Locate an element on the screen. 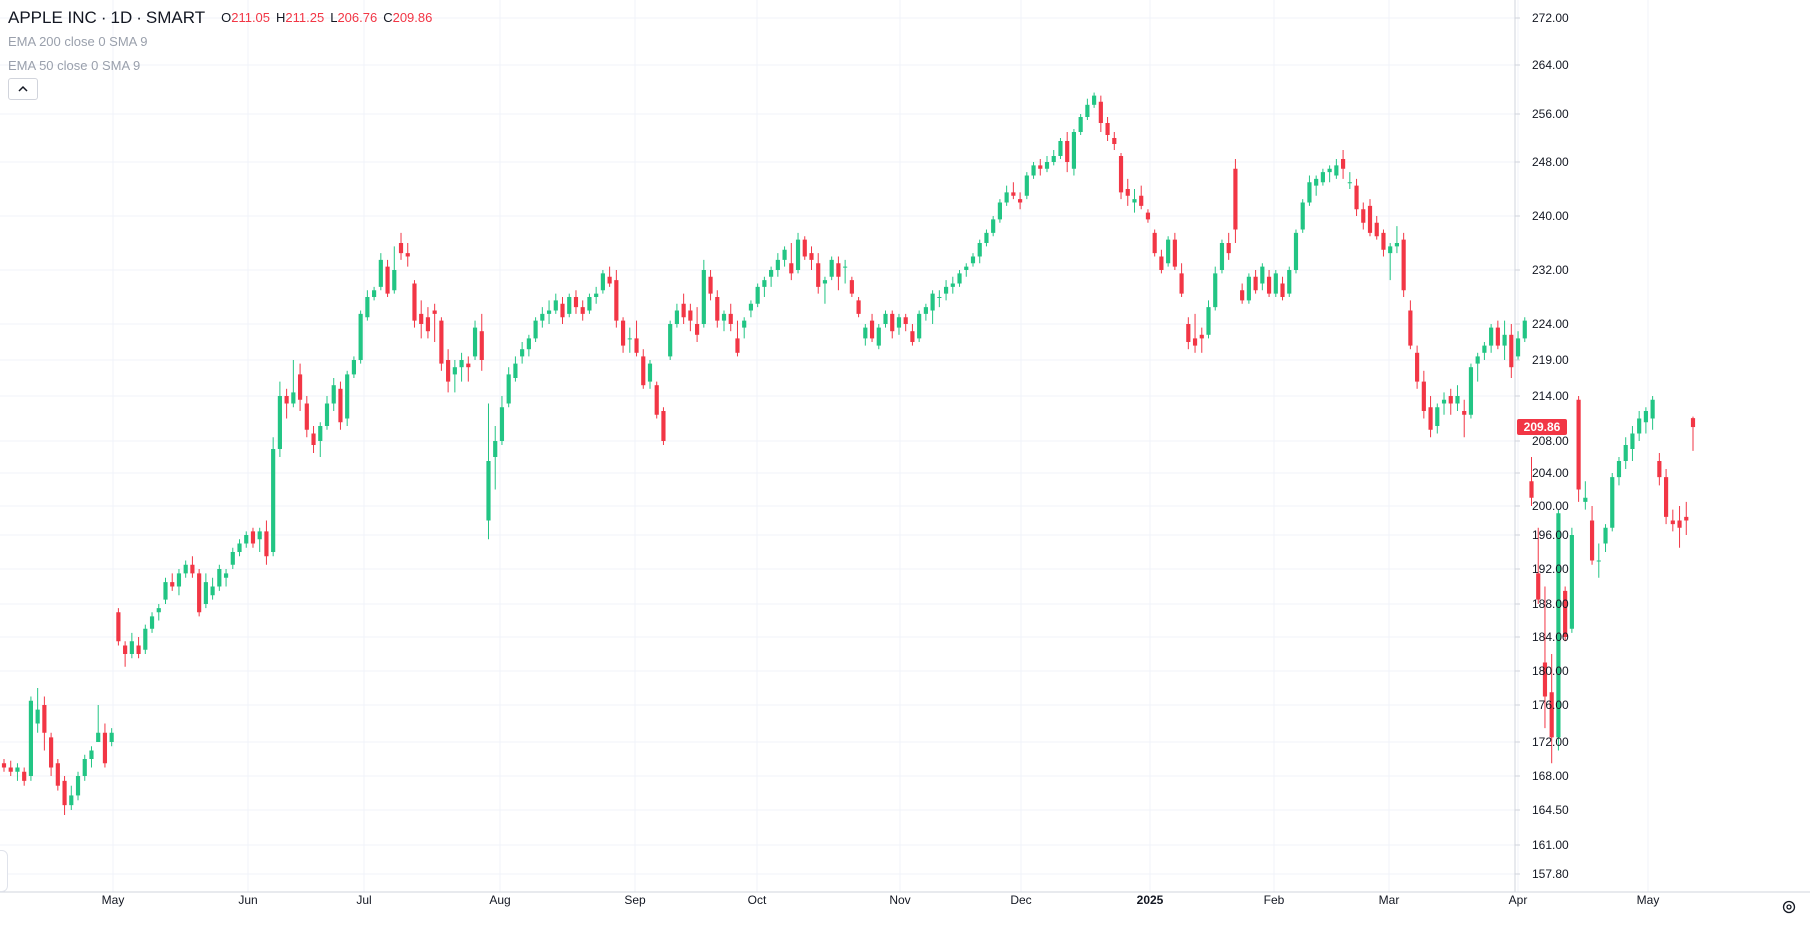 The width and height of the screenshot is (1810, 925). x-tick-label: Dec is located at coordinates (1020, 900).